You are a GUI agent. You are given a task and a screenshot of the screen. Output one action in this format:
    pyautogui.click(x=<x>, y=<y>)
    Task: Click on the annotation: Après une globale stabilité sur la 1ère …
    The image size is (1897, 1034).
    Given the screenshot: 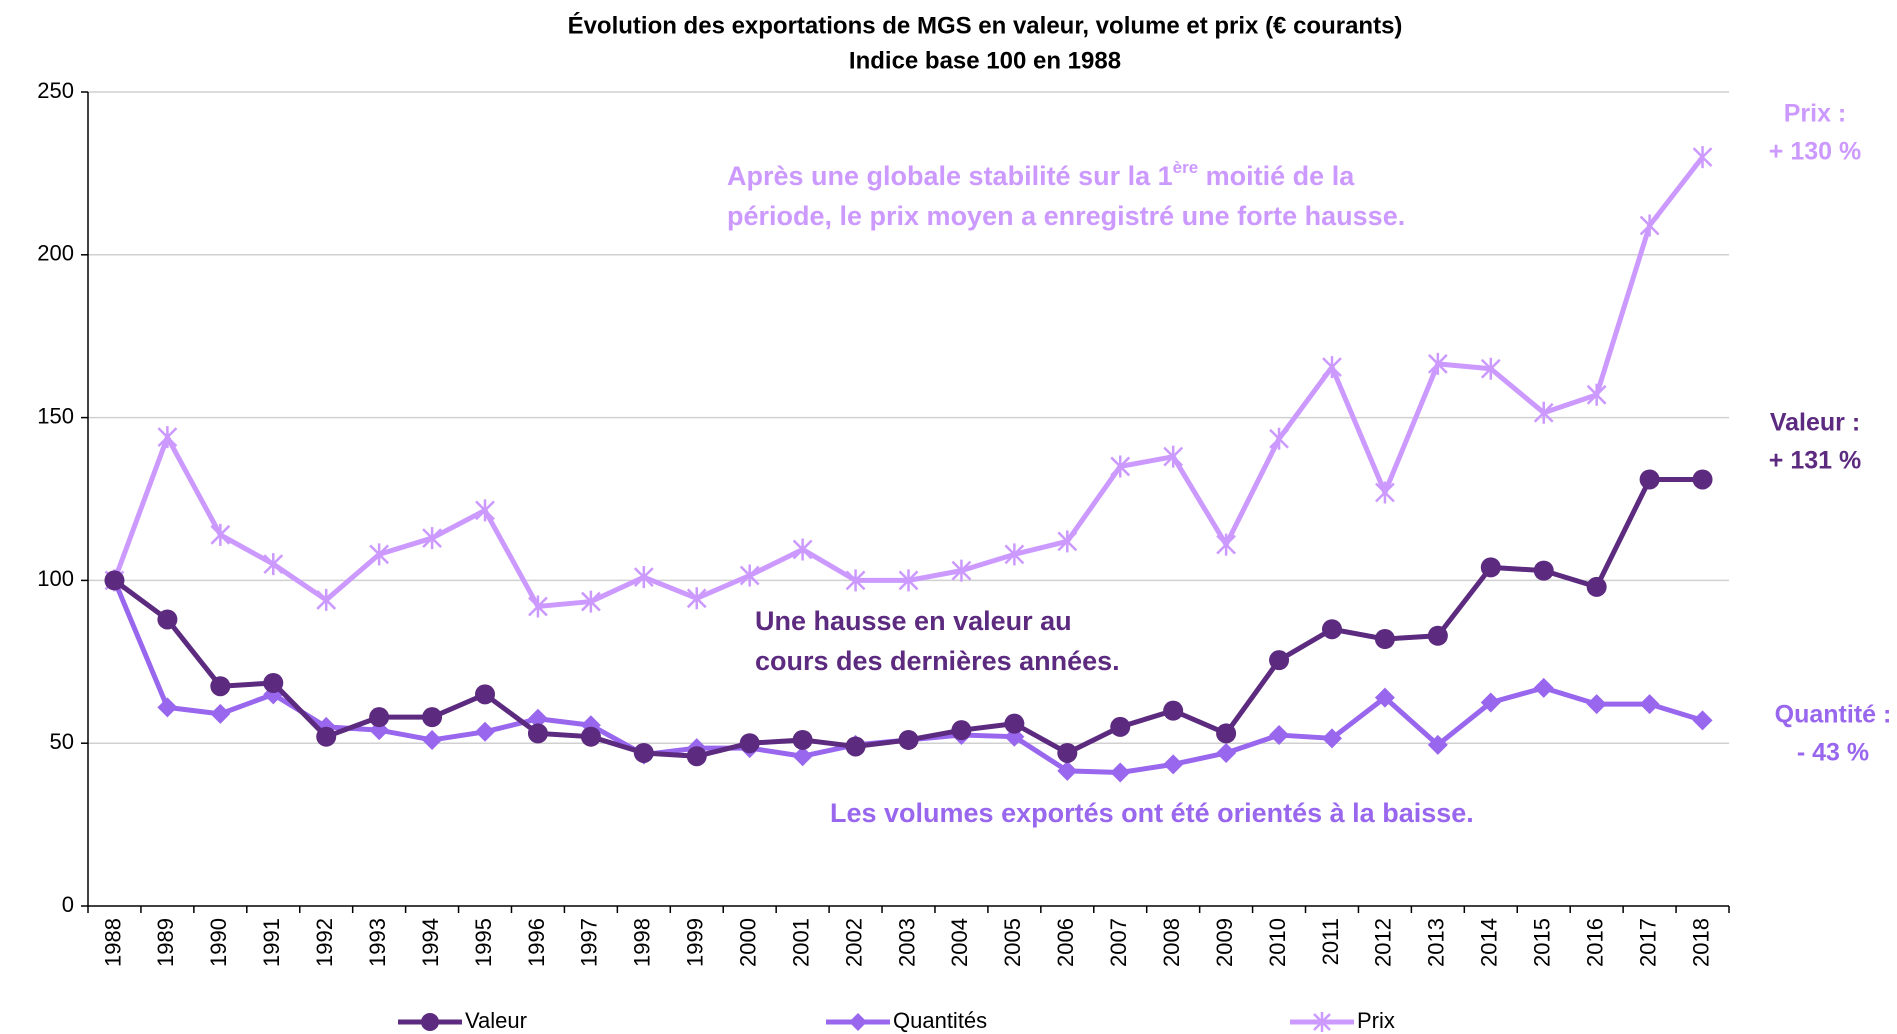 What is the action you would take?
    pyautogui.click(x=1041, y=174)
    